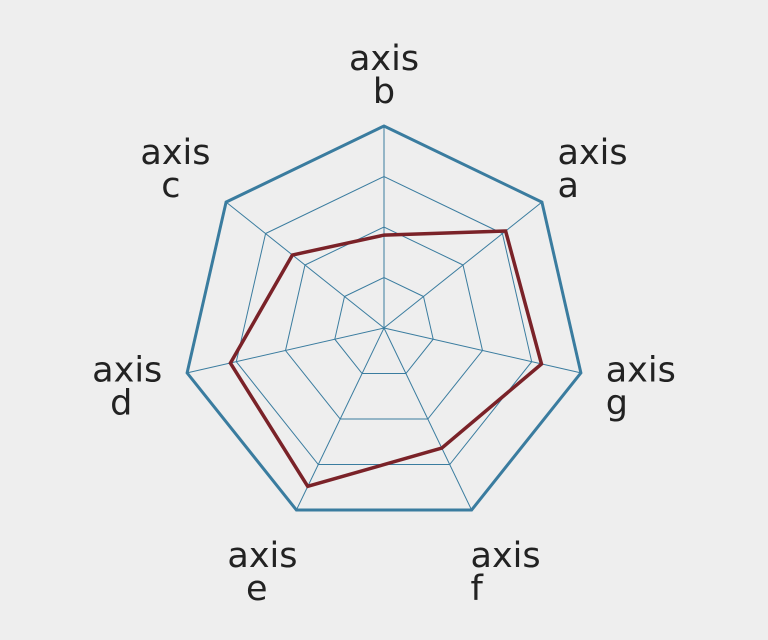 This screenshot has width=768, height=640. Describe the element at coordinates (384, 92) in the screenshot. I see `axis-label-line2: b` at that location.